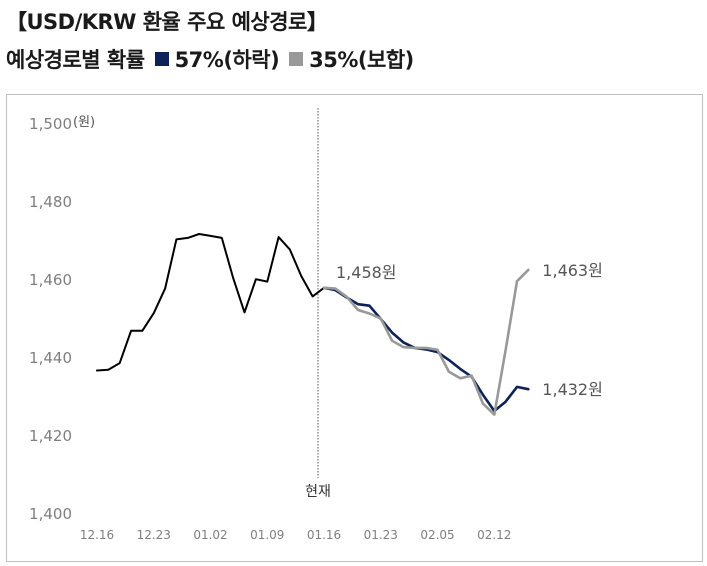 The image size is (707, 566). What do you see at coordinates (161, 59) in the screenshot?
I see `legend-swatch-decline` at bounding box center [161, 59].